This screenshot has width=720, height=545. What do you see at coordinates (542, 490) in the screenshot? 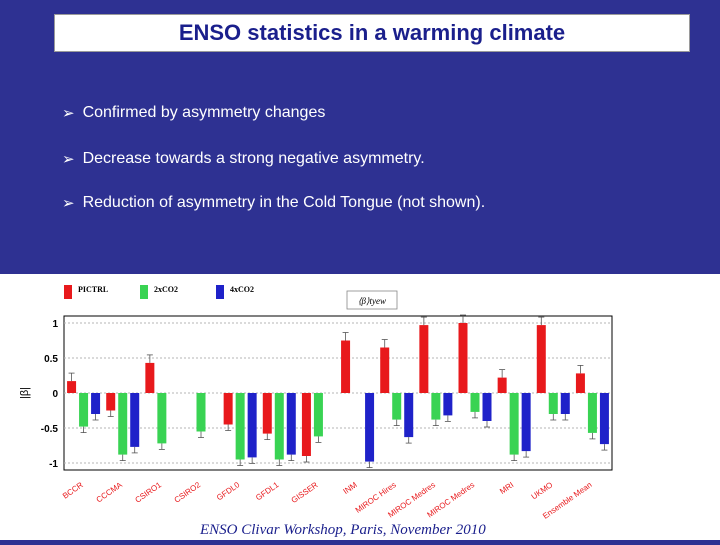
I see `x-category-label: UKMO` at bounding box center [542, 490].